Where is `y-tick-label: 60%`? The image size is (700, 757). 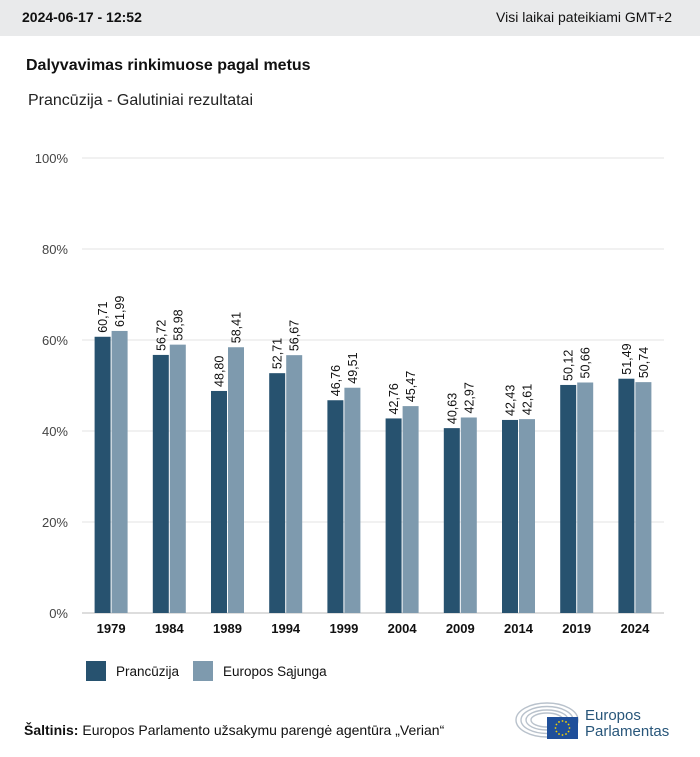
y-tick-label: 60% is located at coordinates (55, 340).